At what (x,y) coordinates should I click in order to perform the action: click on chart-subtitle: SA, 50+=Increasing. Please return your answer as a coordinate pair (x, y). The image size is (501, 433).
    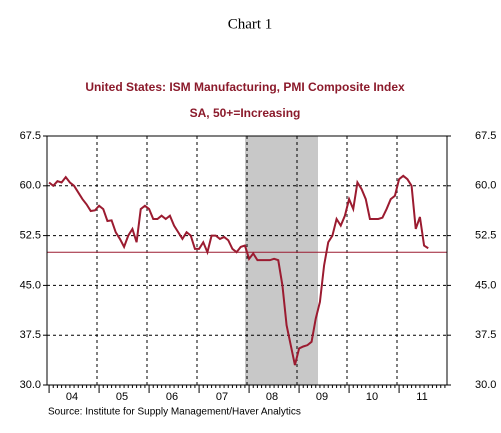
    Looking at the image, I should click on (245, 113).